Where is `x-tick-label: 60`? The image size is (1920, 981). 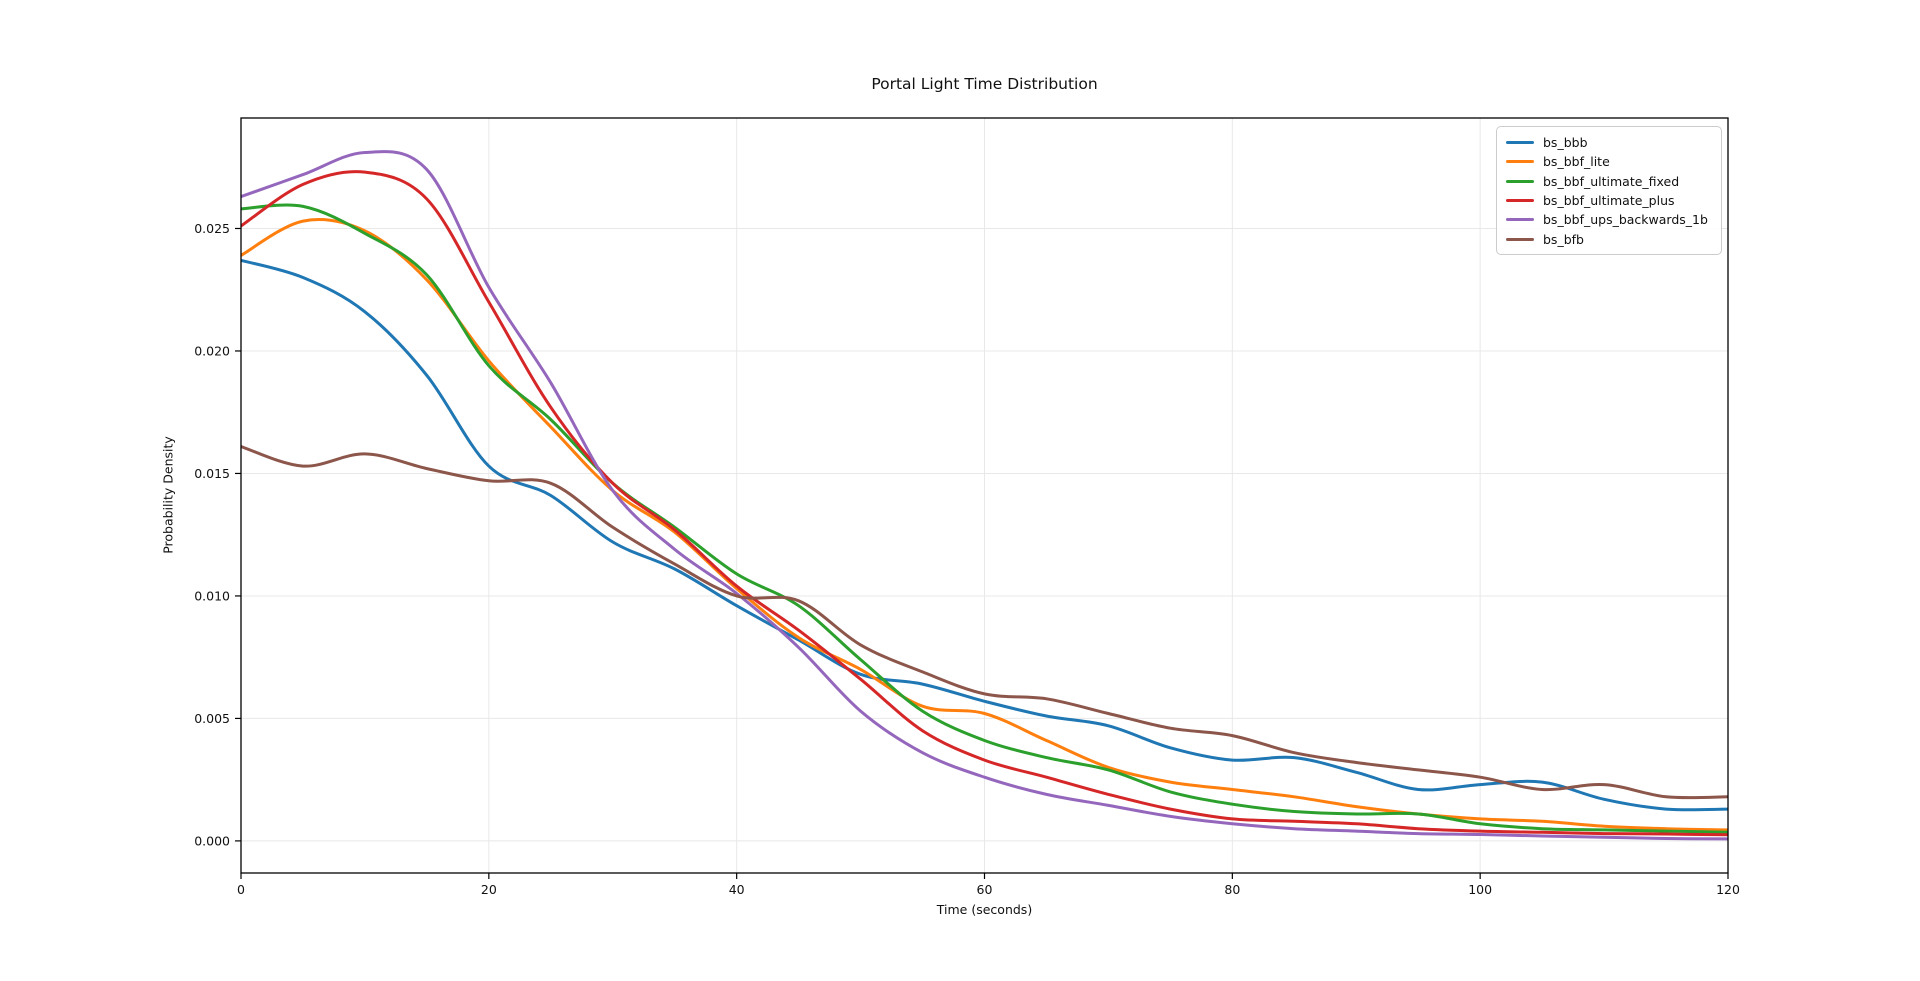
x-tick-label: 60 is located at coordinates (985, 889).